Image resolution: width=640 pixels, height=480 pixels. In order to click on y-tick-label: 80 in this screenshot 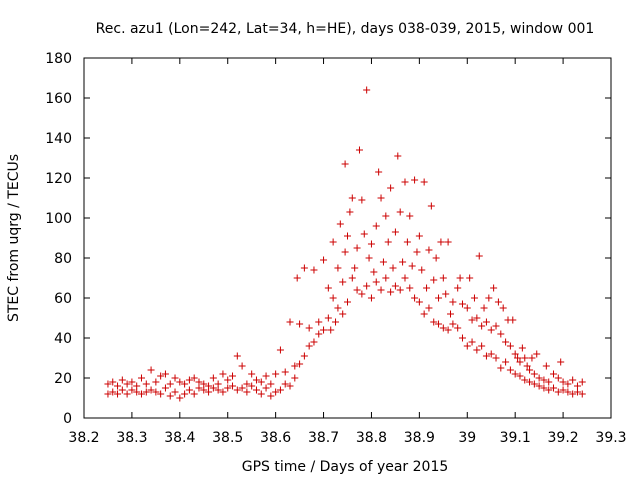, I will do `click(63, 259)`.